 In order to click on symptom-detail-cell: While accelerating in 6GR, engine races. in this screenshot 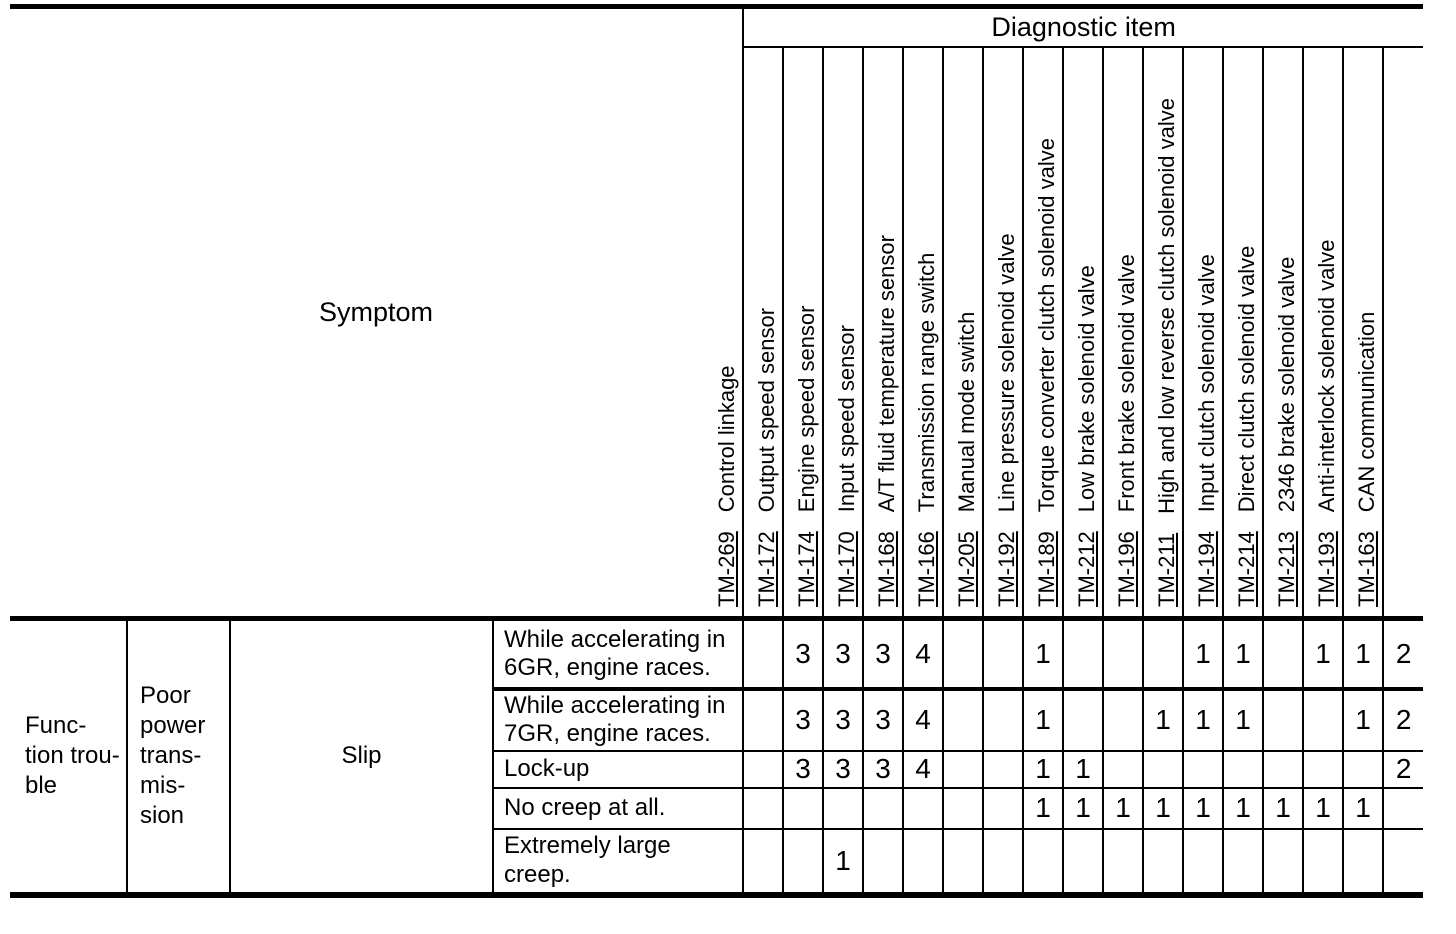, I will do `click(618, 654)`.